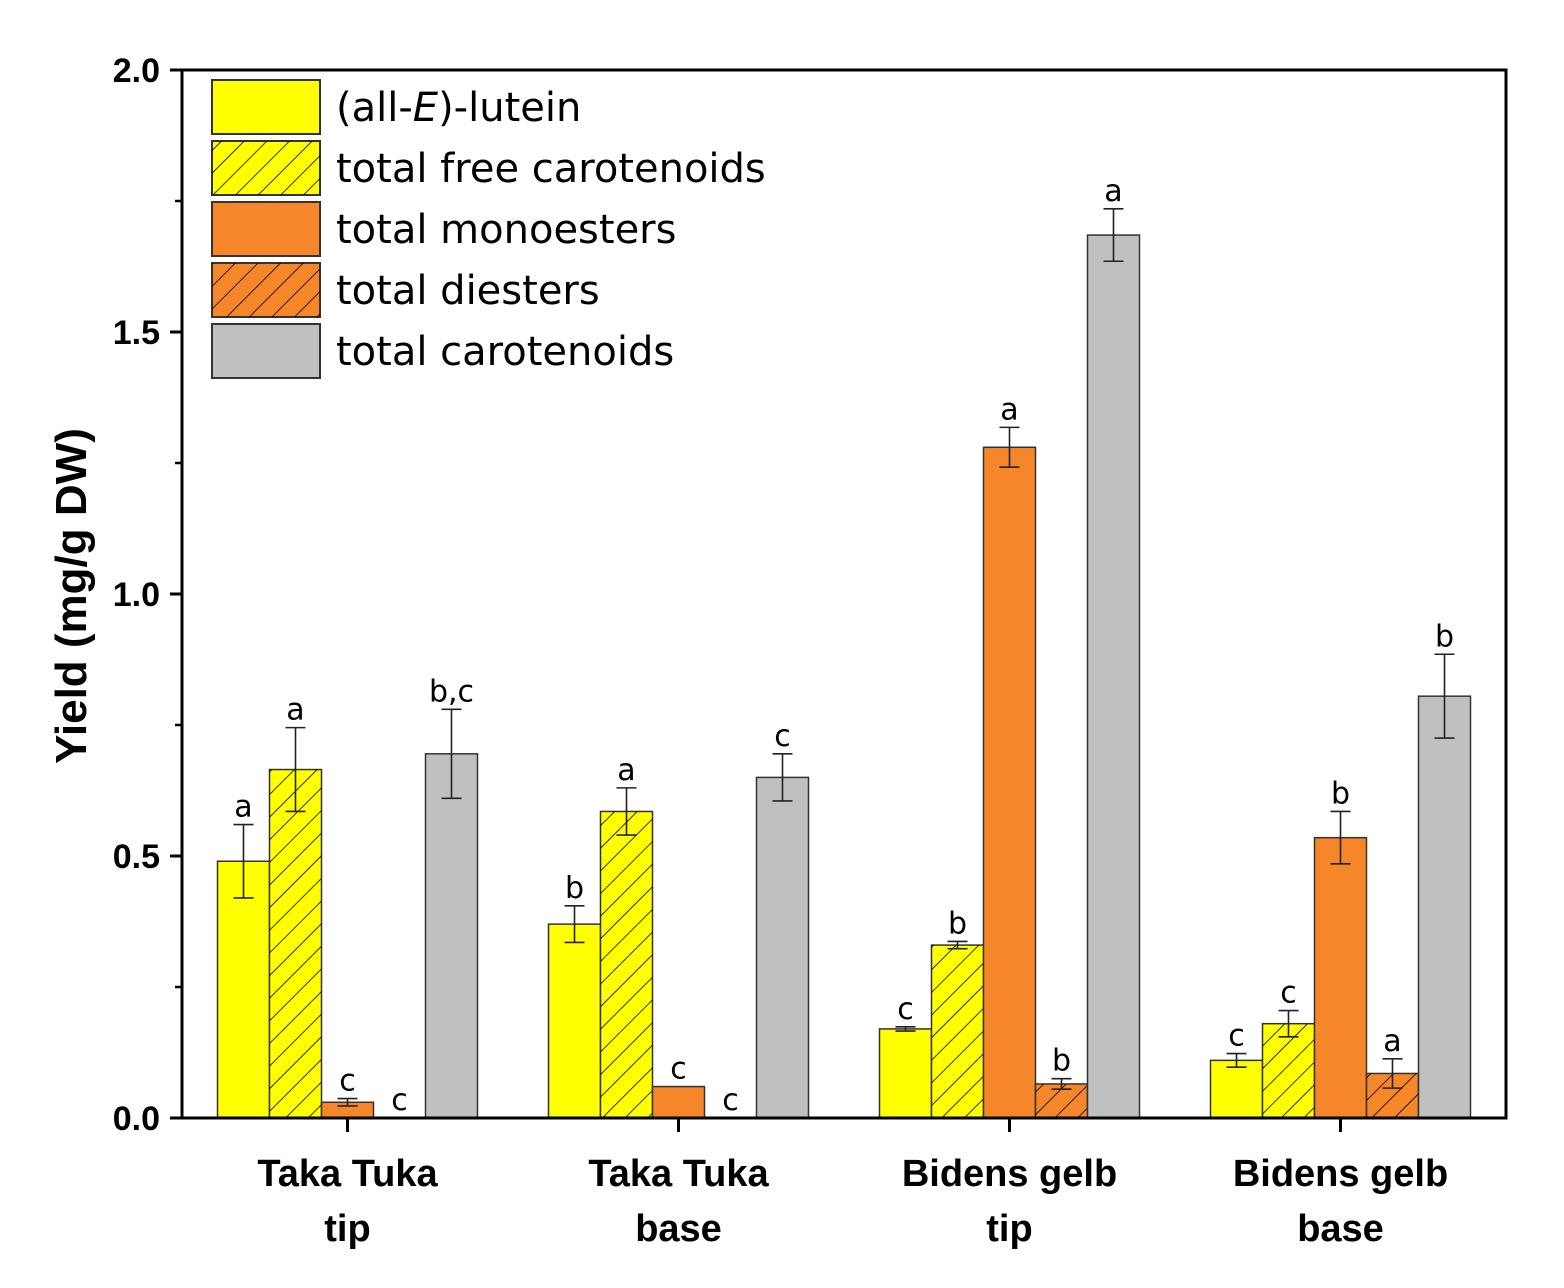 This screenshot has height=1288, width=1564. I want to click on legend-label: total diesters, so click(468, 291).